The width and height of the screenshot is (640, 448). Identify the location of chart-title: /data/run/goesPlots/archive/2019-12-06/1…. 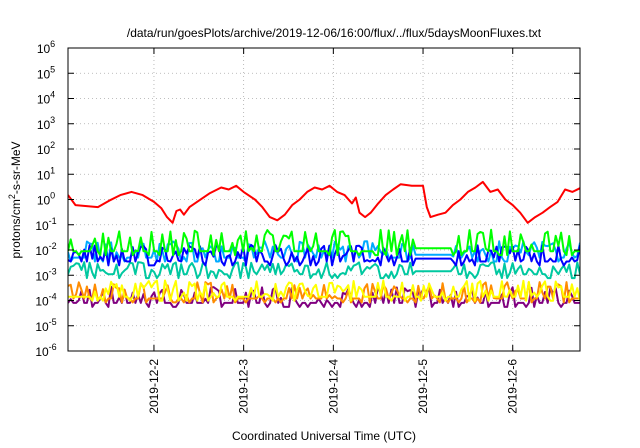
(334, 33).